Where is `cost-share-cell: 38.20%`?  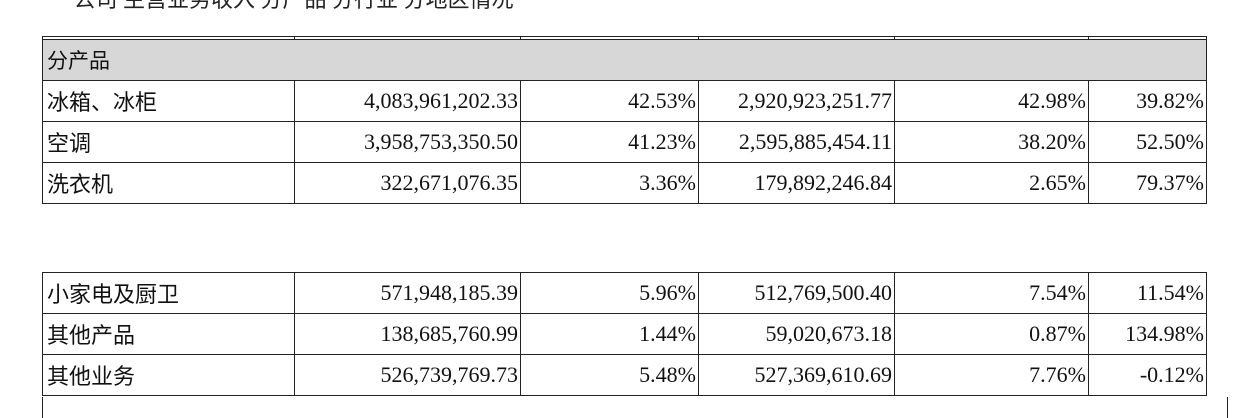
cost-share-cell: 38.20% is located at coordinates (991, 142).